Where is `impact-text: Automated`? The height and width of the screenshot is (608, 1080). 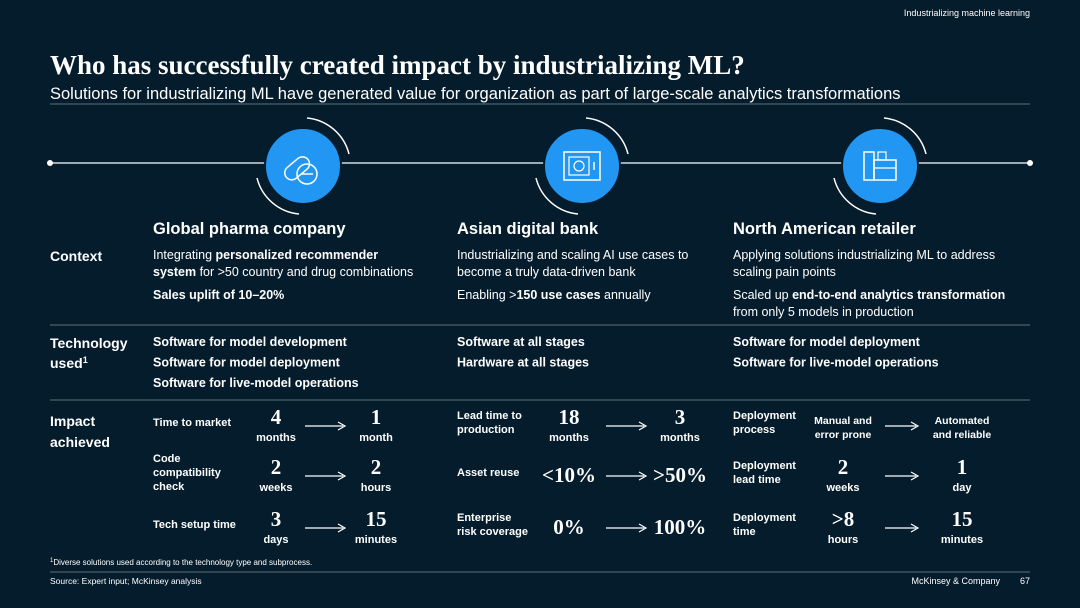
impact-text: Automated is located at coordinates (962, 421).